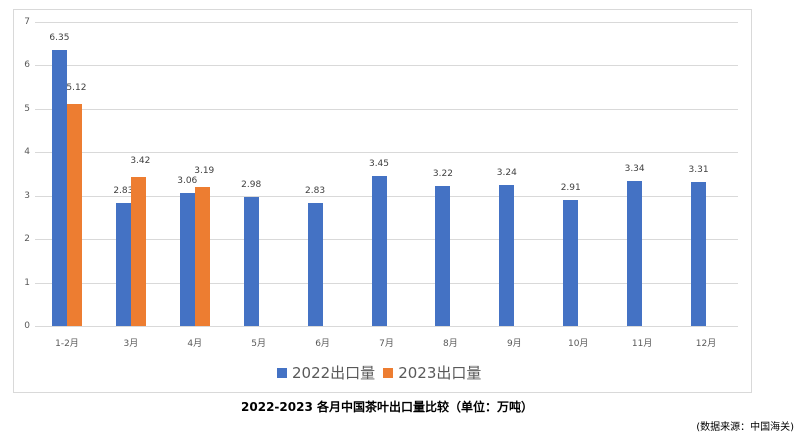 This screenshot has height=439, width=800. I want to click on x-tick-label: 3月, so click(131, 344).